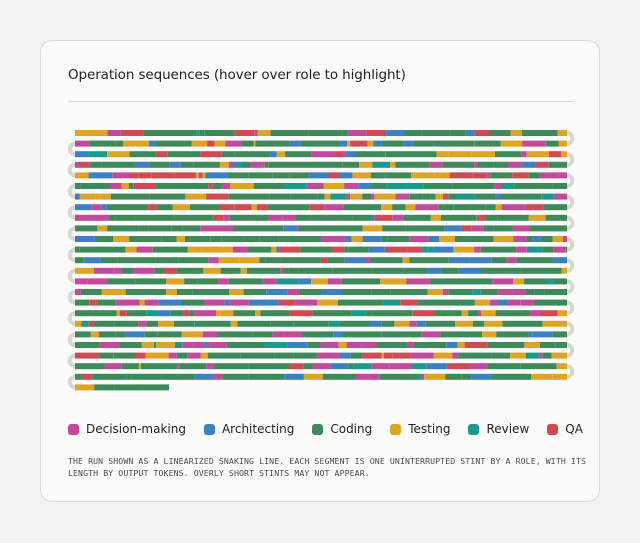  I want to click on legend-item-architecting: Architecting, so click(248, 429).